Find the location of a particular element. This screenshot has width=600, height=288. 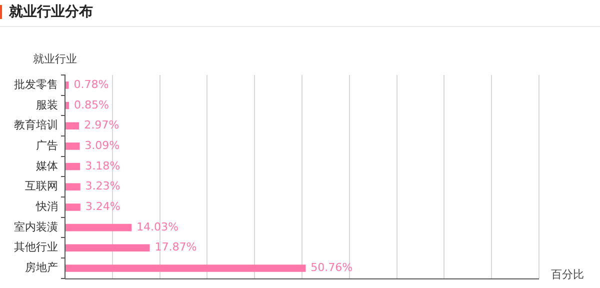

y-tick-label: 互联网 is located at coordinates (41, 186).